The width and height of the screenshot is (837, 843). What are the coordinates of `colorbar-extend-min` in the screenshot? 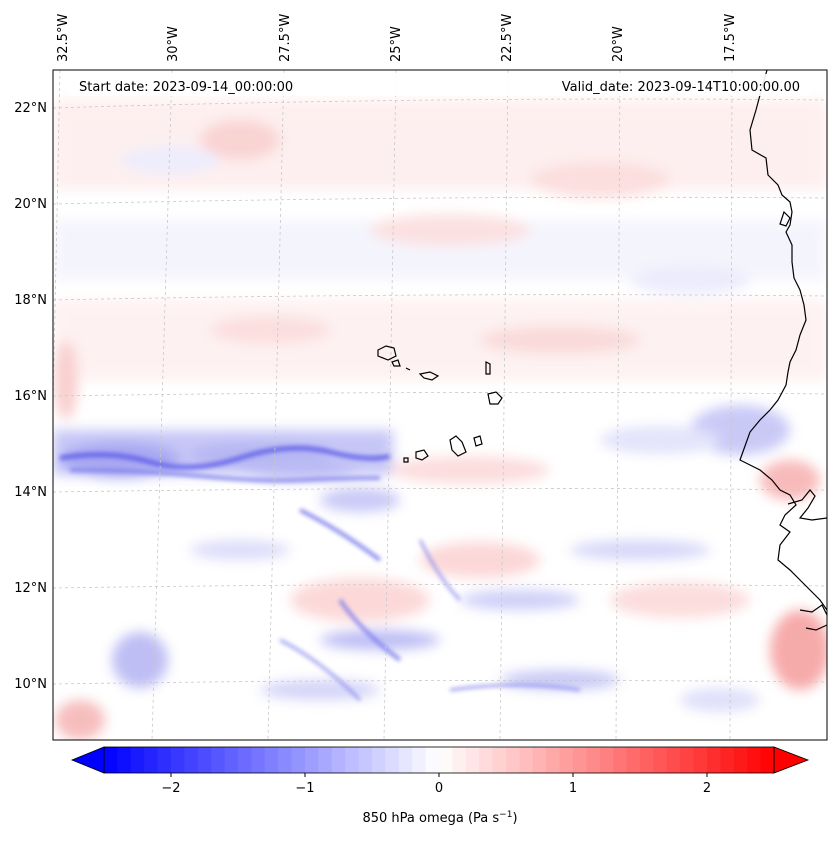 It's located at (87, 760).